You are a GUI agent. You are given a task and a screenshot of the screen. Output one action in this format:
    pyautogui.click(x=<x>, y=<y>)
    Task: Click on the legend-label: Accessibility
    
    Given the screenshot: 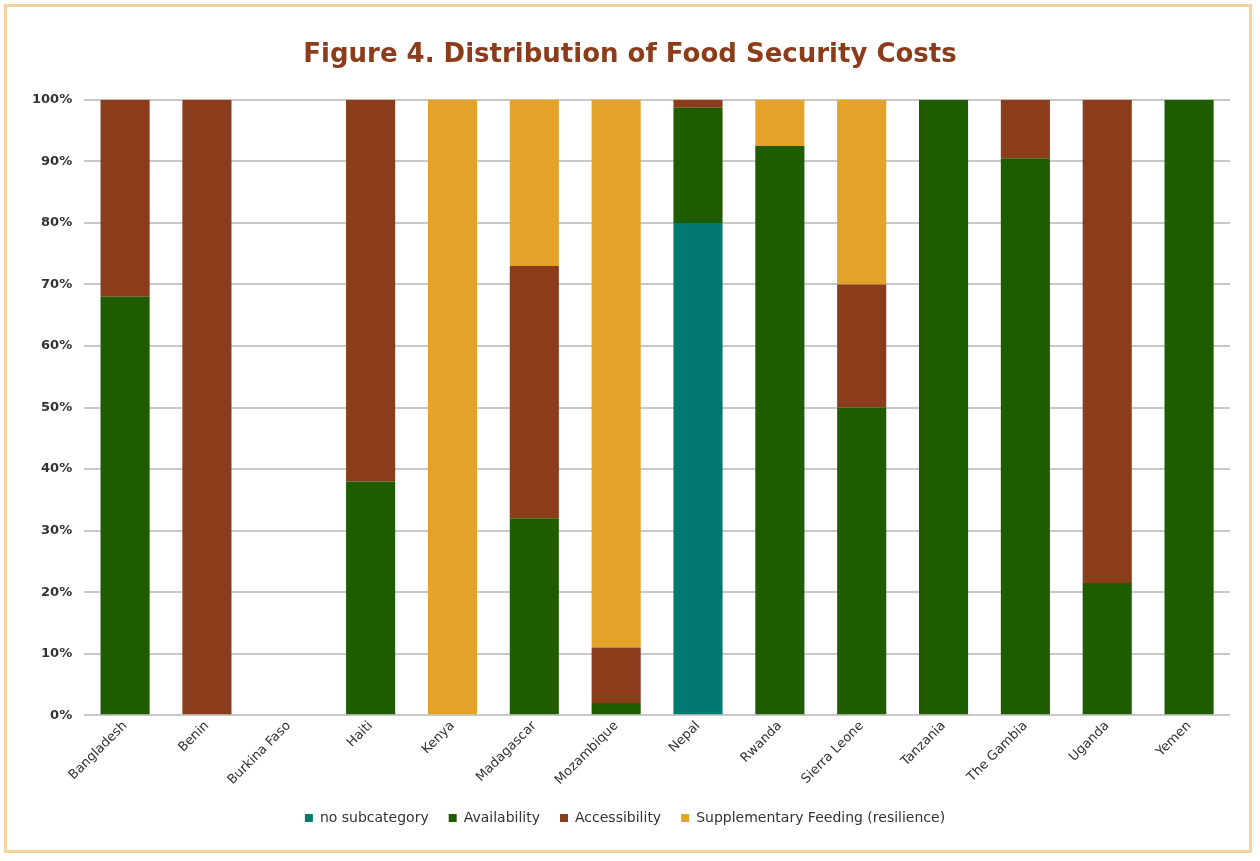 What is the action you would take?
    pyautogui.click(x=618, y=816)
    